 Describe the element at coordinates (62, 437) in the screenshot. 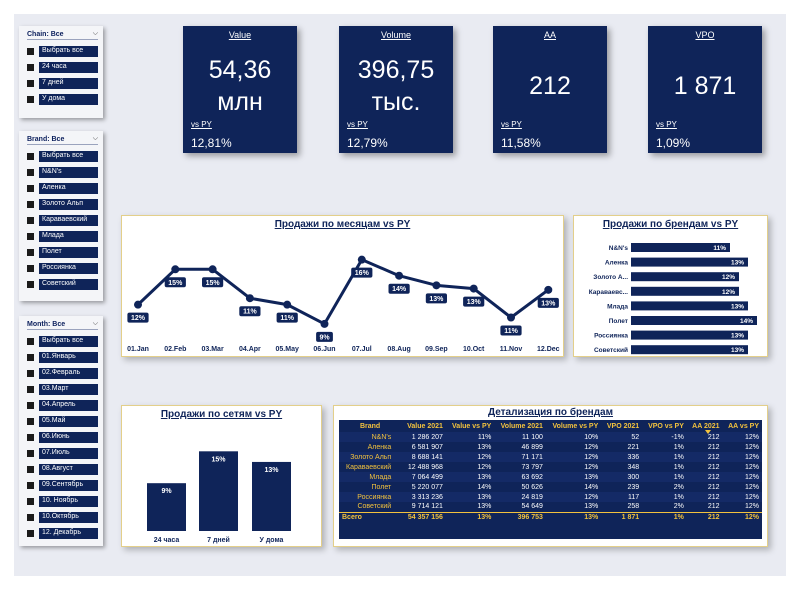

I see `slicer-item: 06.Июнь` at that location.